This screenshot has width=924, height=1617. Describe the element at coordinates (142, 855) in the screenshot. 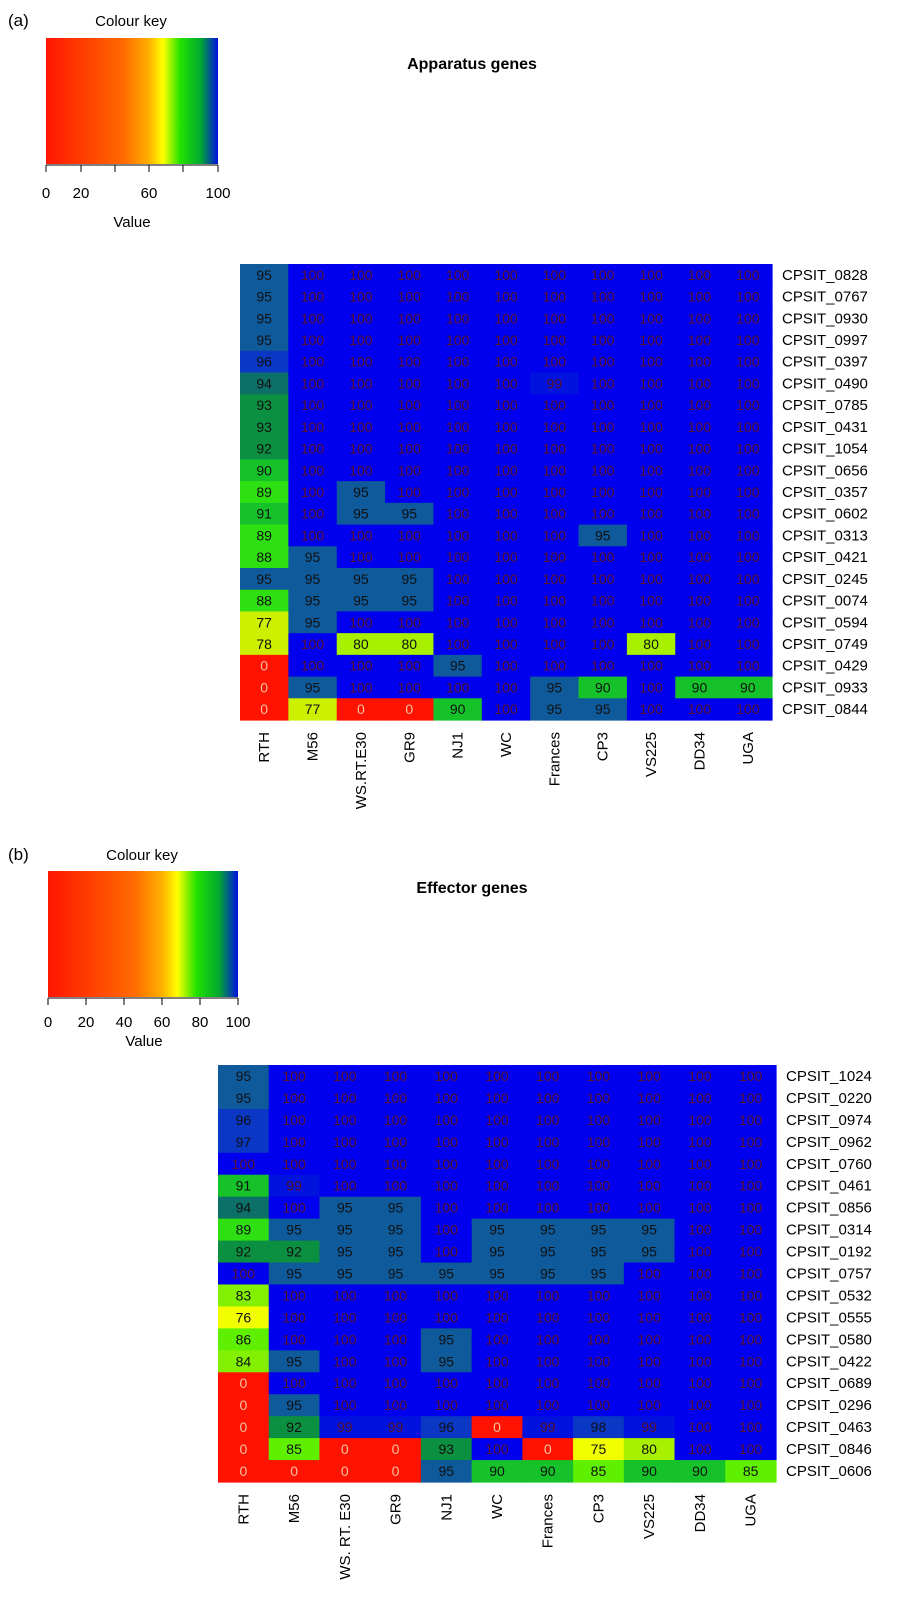

I see `panel-b-key-title: Colour key` at that location.